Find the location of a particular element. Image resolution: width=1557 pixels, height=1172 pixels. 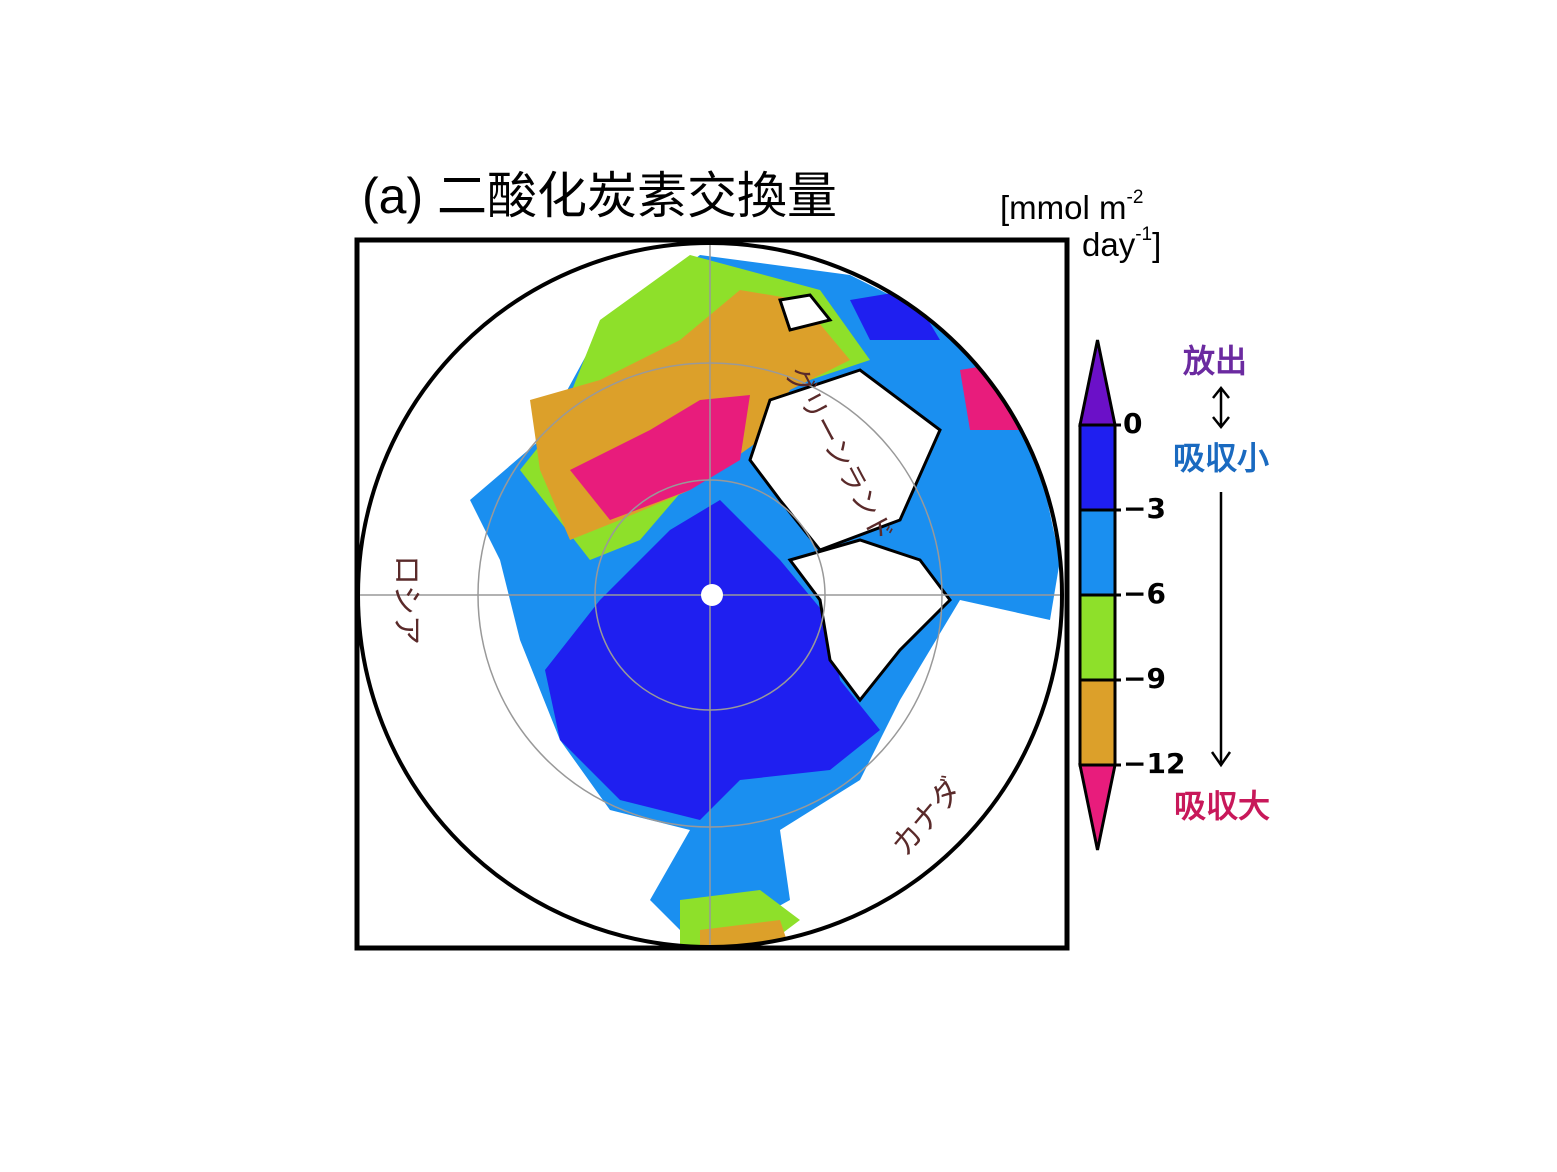

colorbar-tick-label: −9 is located at coordinates (1144, 678).